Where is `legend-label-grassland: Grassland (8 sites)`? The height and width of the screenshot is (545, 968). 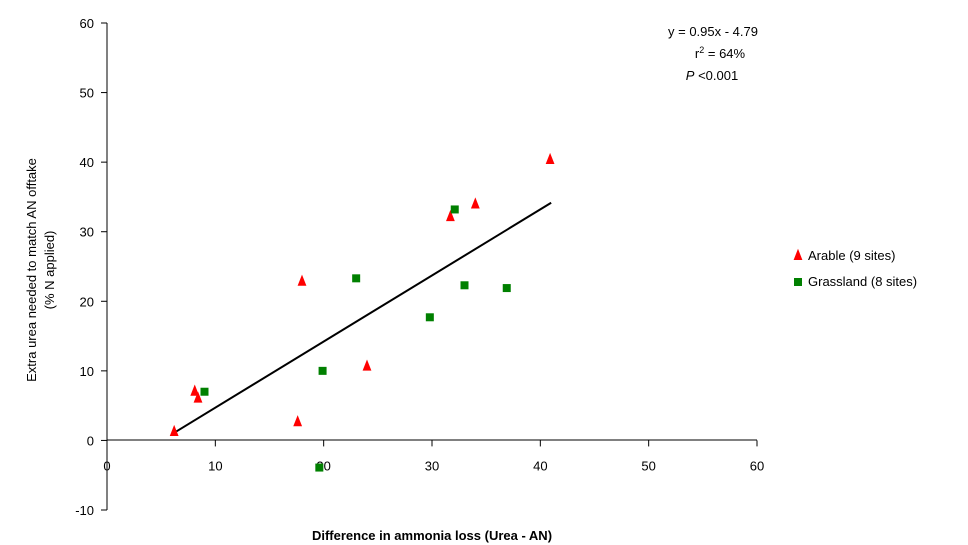 legend-label-grassland: Grassland (8 sites) is located at coordinates (862, 281).